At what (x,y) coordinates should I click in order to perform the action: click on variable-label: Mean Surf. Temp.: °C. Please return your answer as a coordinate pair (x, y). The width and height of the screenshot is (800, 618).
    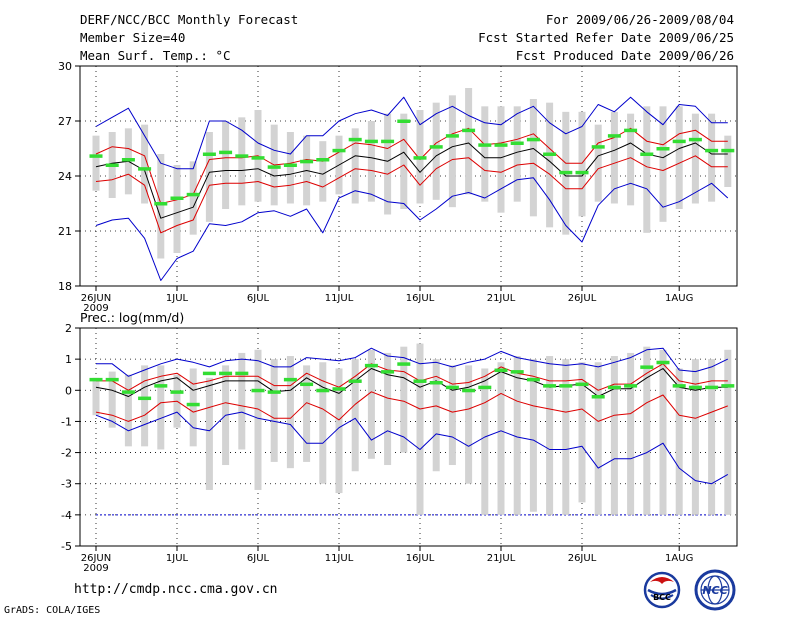
    Looking at the image, I should click on (155, 55).